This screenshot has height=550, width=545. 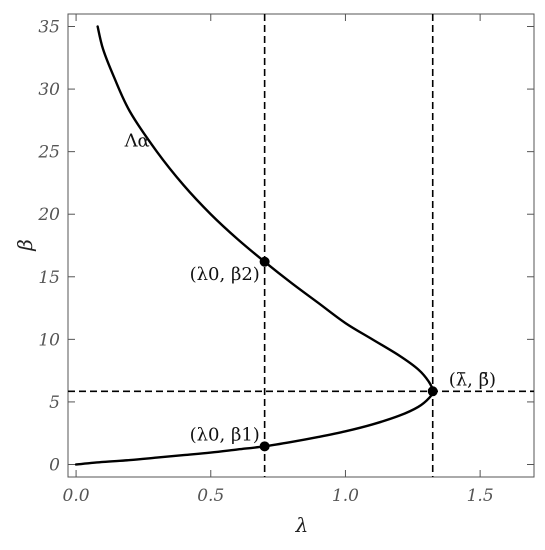 What do you see at coordinates (54, 403) in the screenshot?
I see `y-tick-label-1: 5` at bounding box center [54, 403].